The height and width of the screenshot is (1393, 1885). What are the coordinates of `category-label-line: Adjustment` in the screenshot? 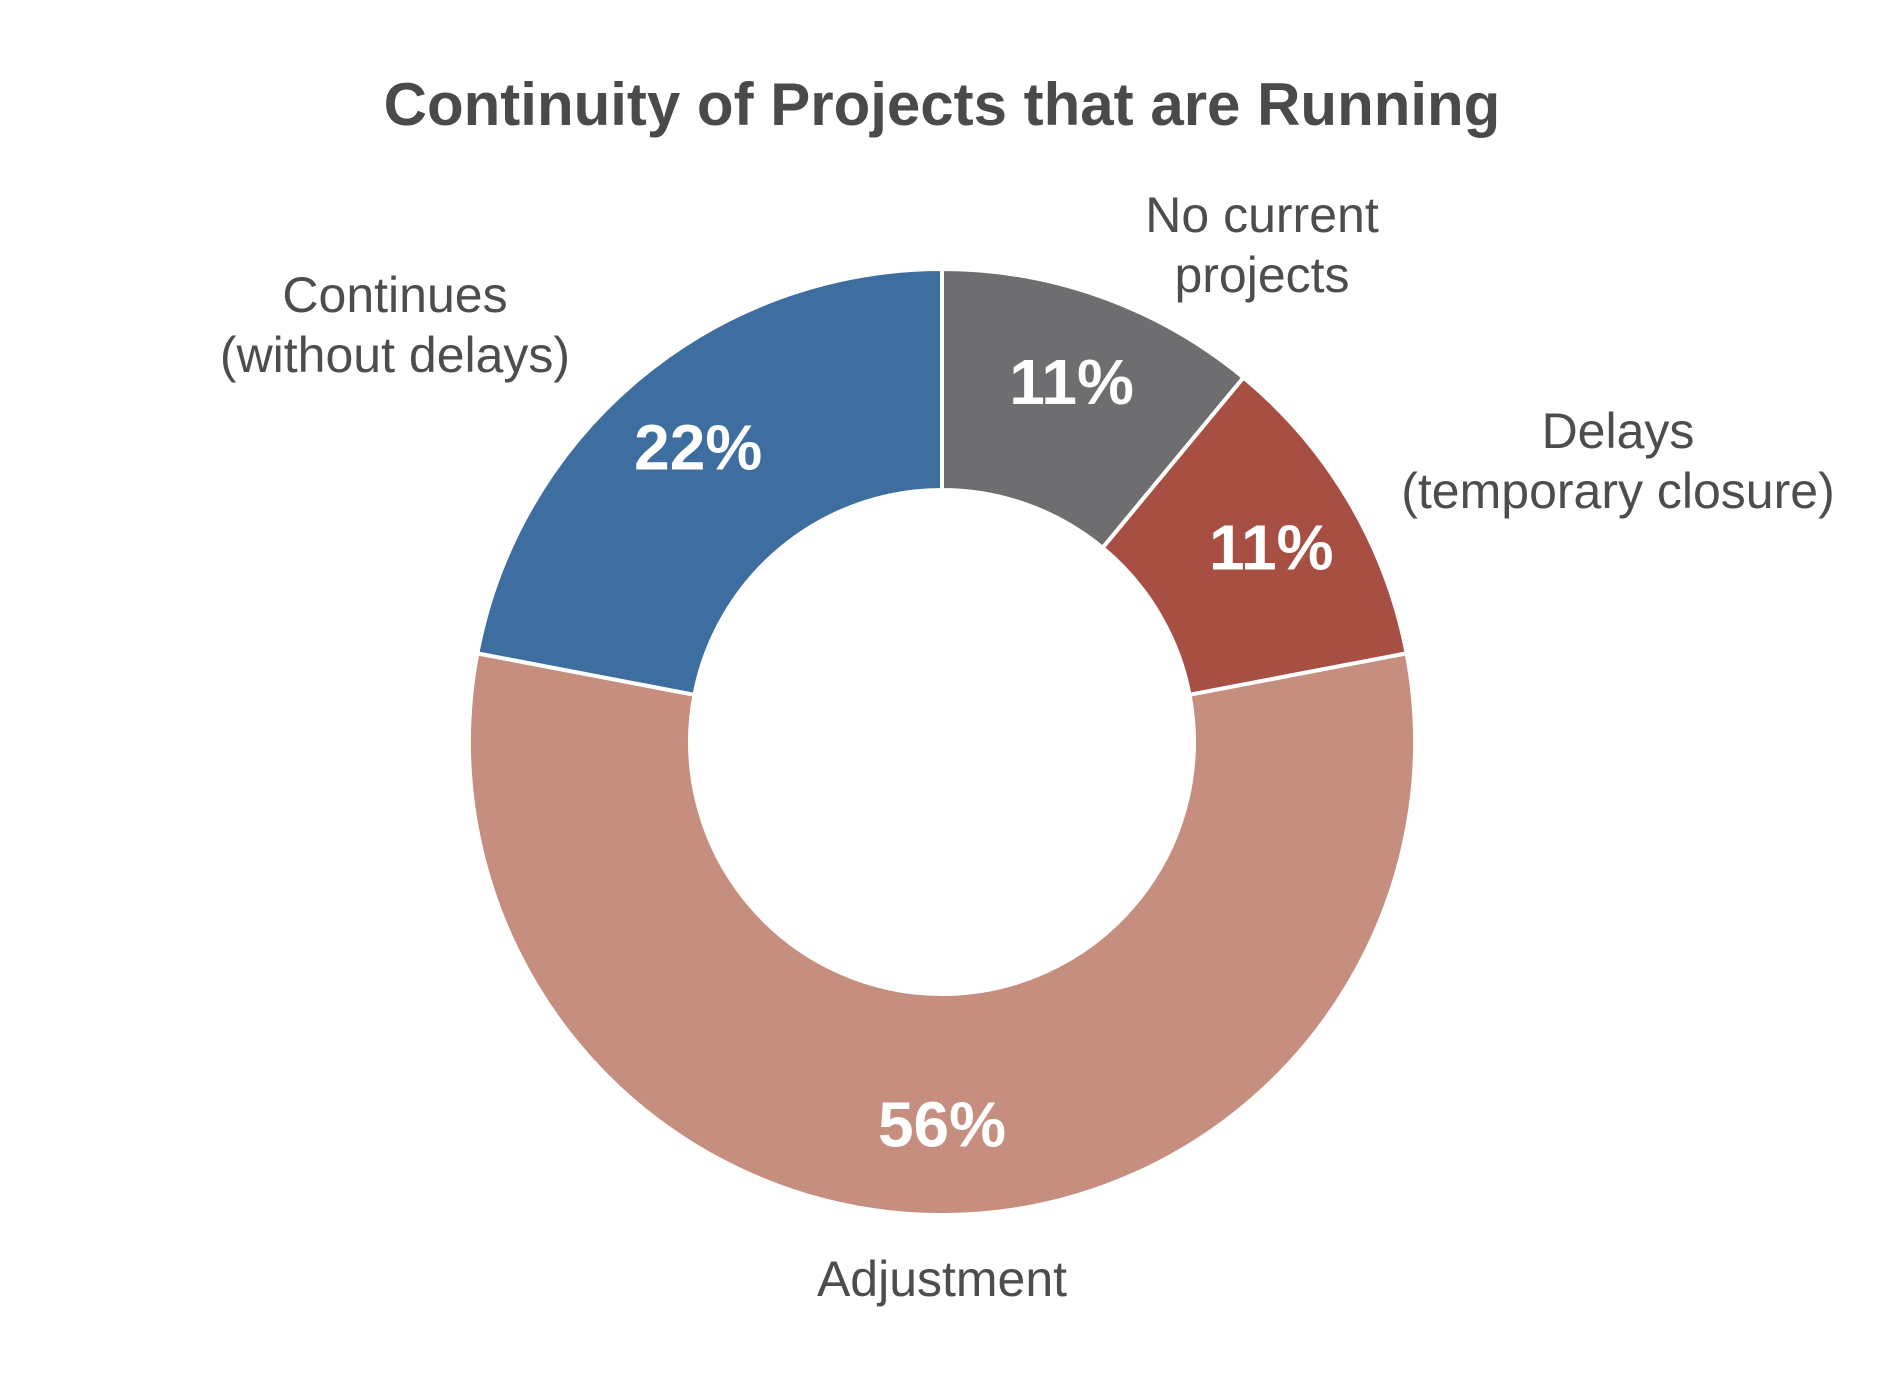 It's located at (942, 1279).